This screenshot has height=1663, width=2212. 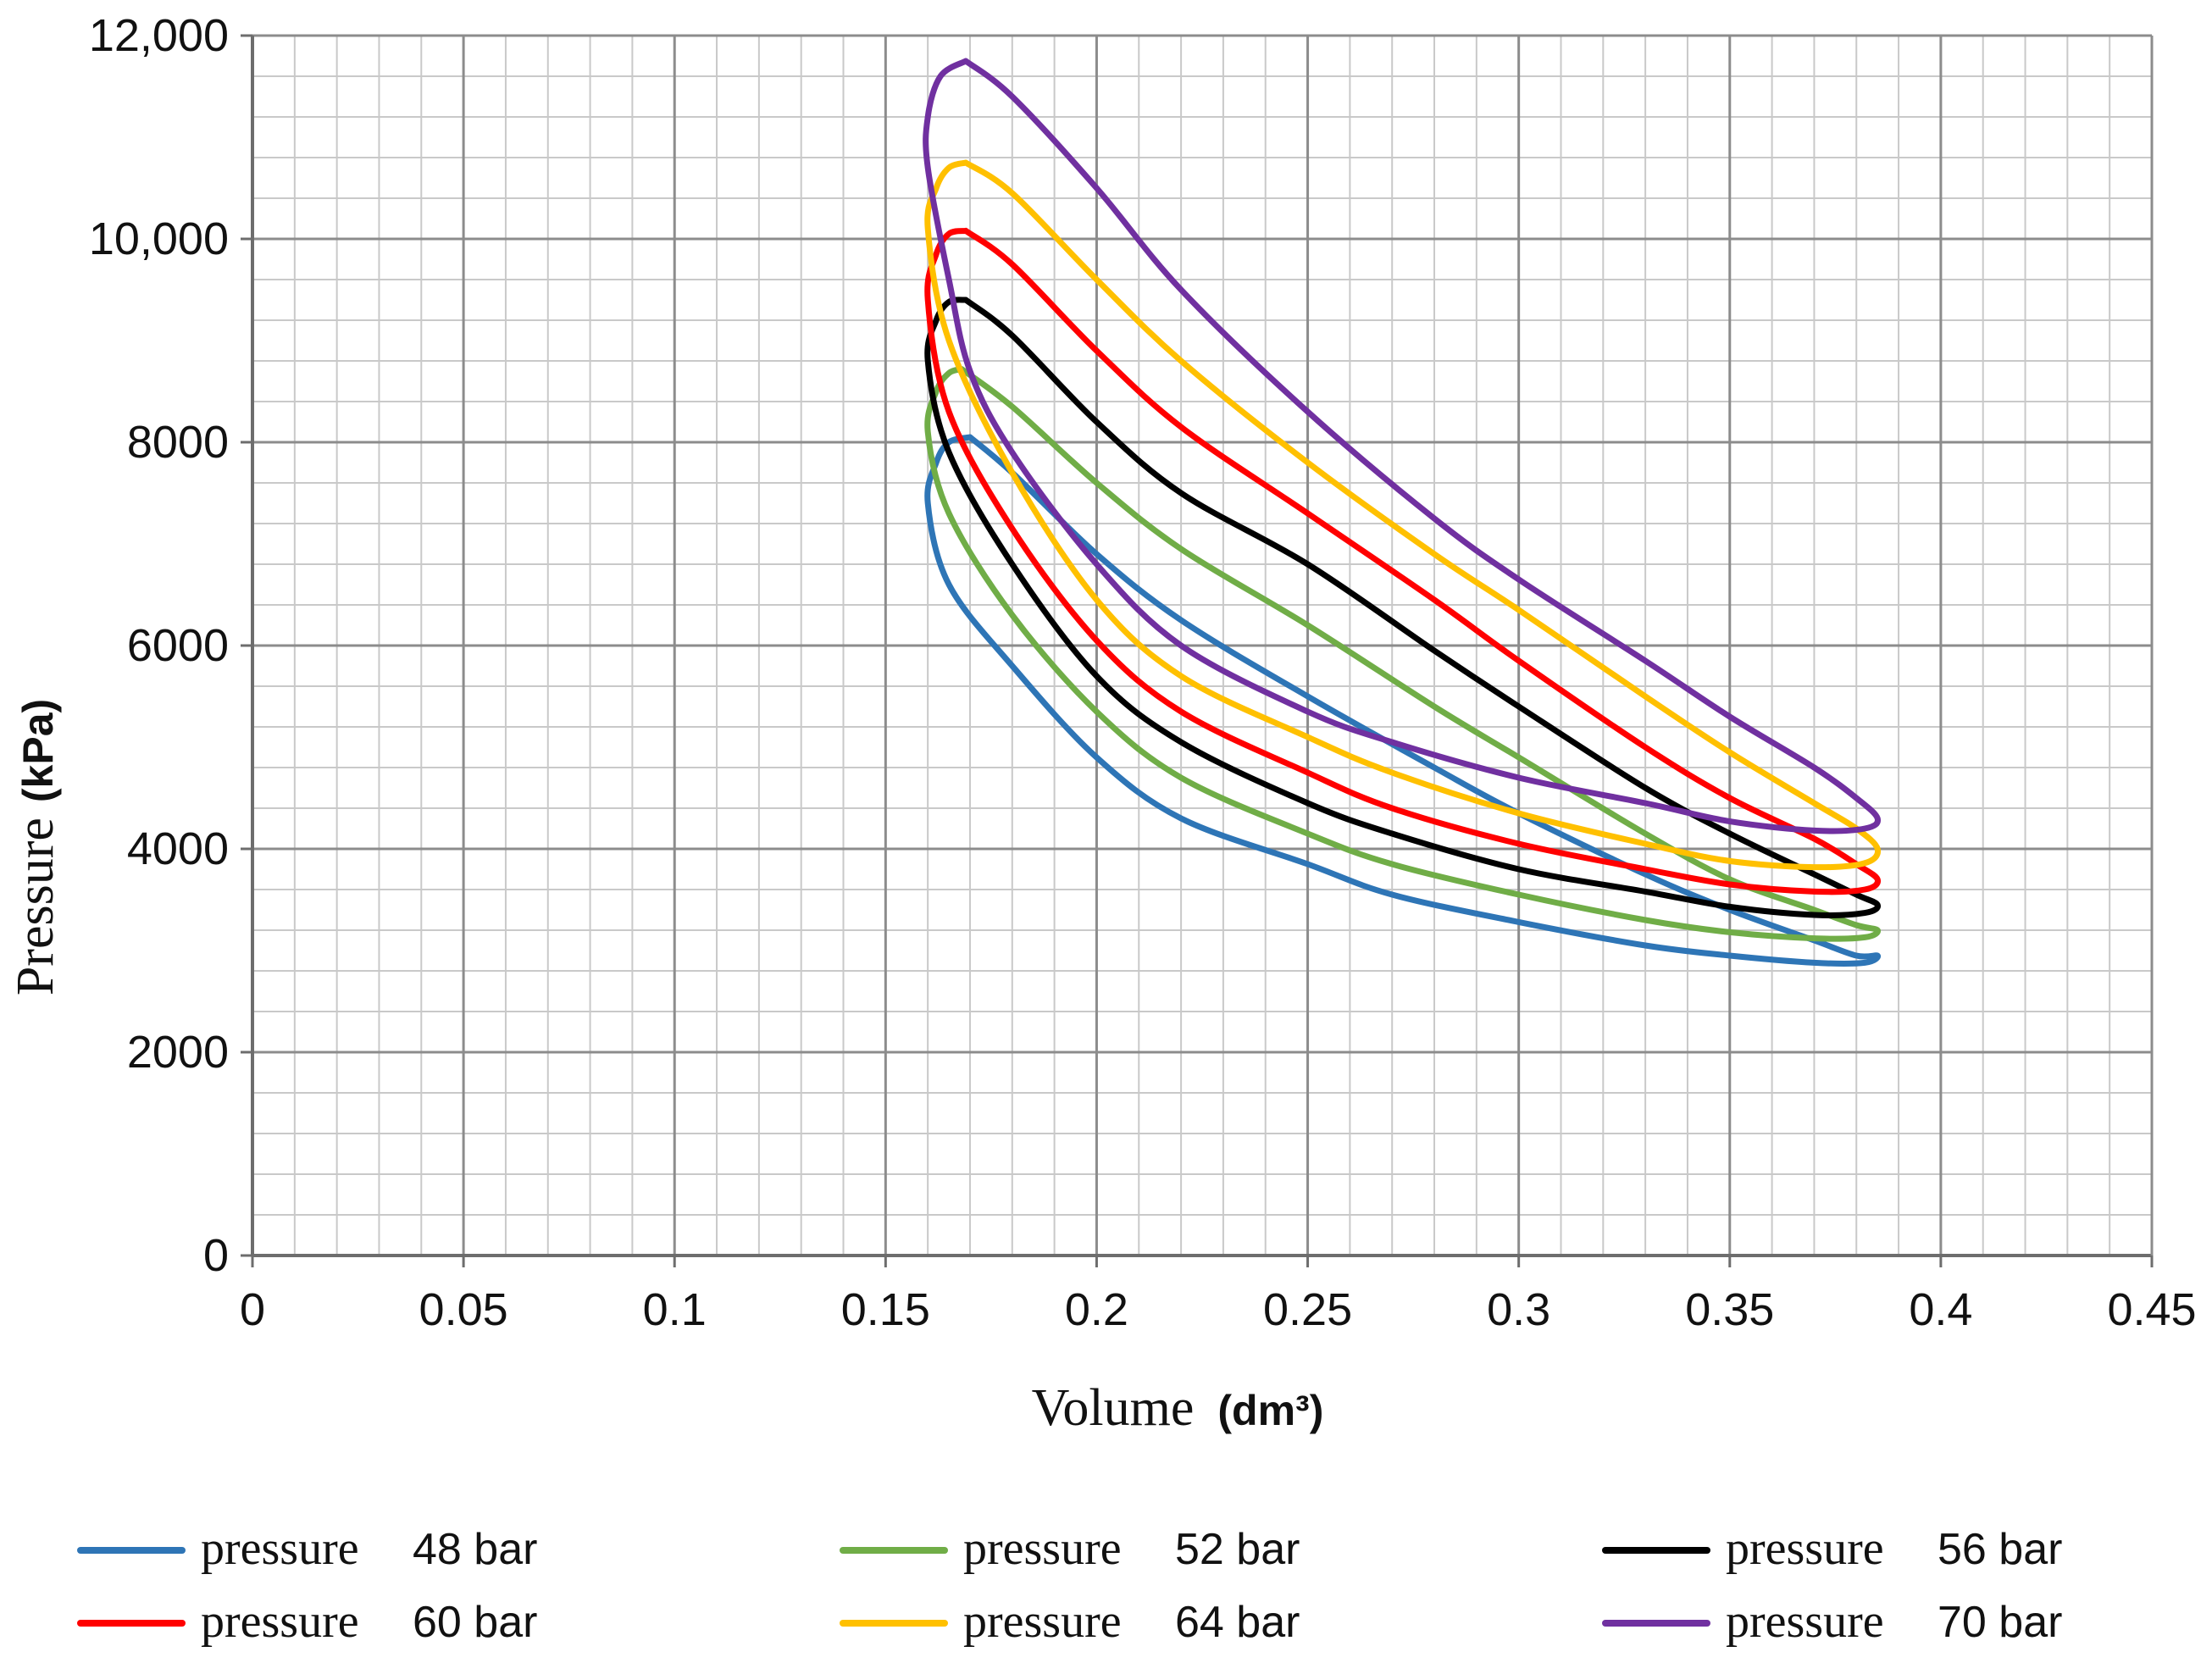 What do you see at coordinates (159, 35) in the screenshot?
I see `y-tick-label: 12,000` at bounding box center [159, 35].